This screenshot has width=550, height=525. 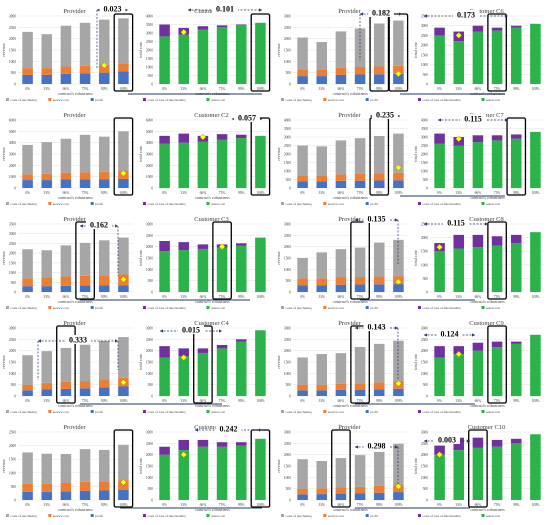 What do you see at coordinates (99, 225) in the screenshot?
I see `gap-label: 0.162` at bounding box center [99, 225].